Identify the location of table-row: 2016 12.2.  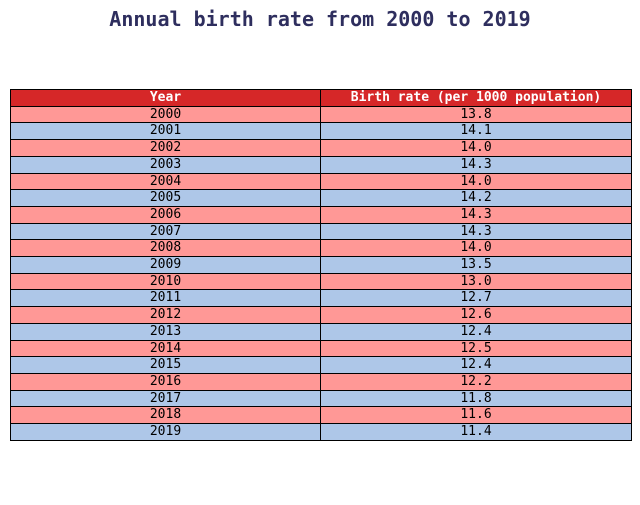
(321, 381).